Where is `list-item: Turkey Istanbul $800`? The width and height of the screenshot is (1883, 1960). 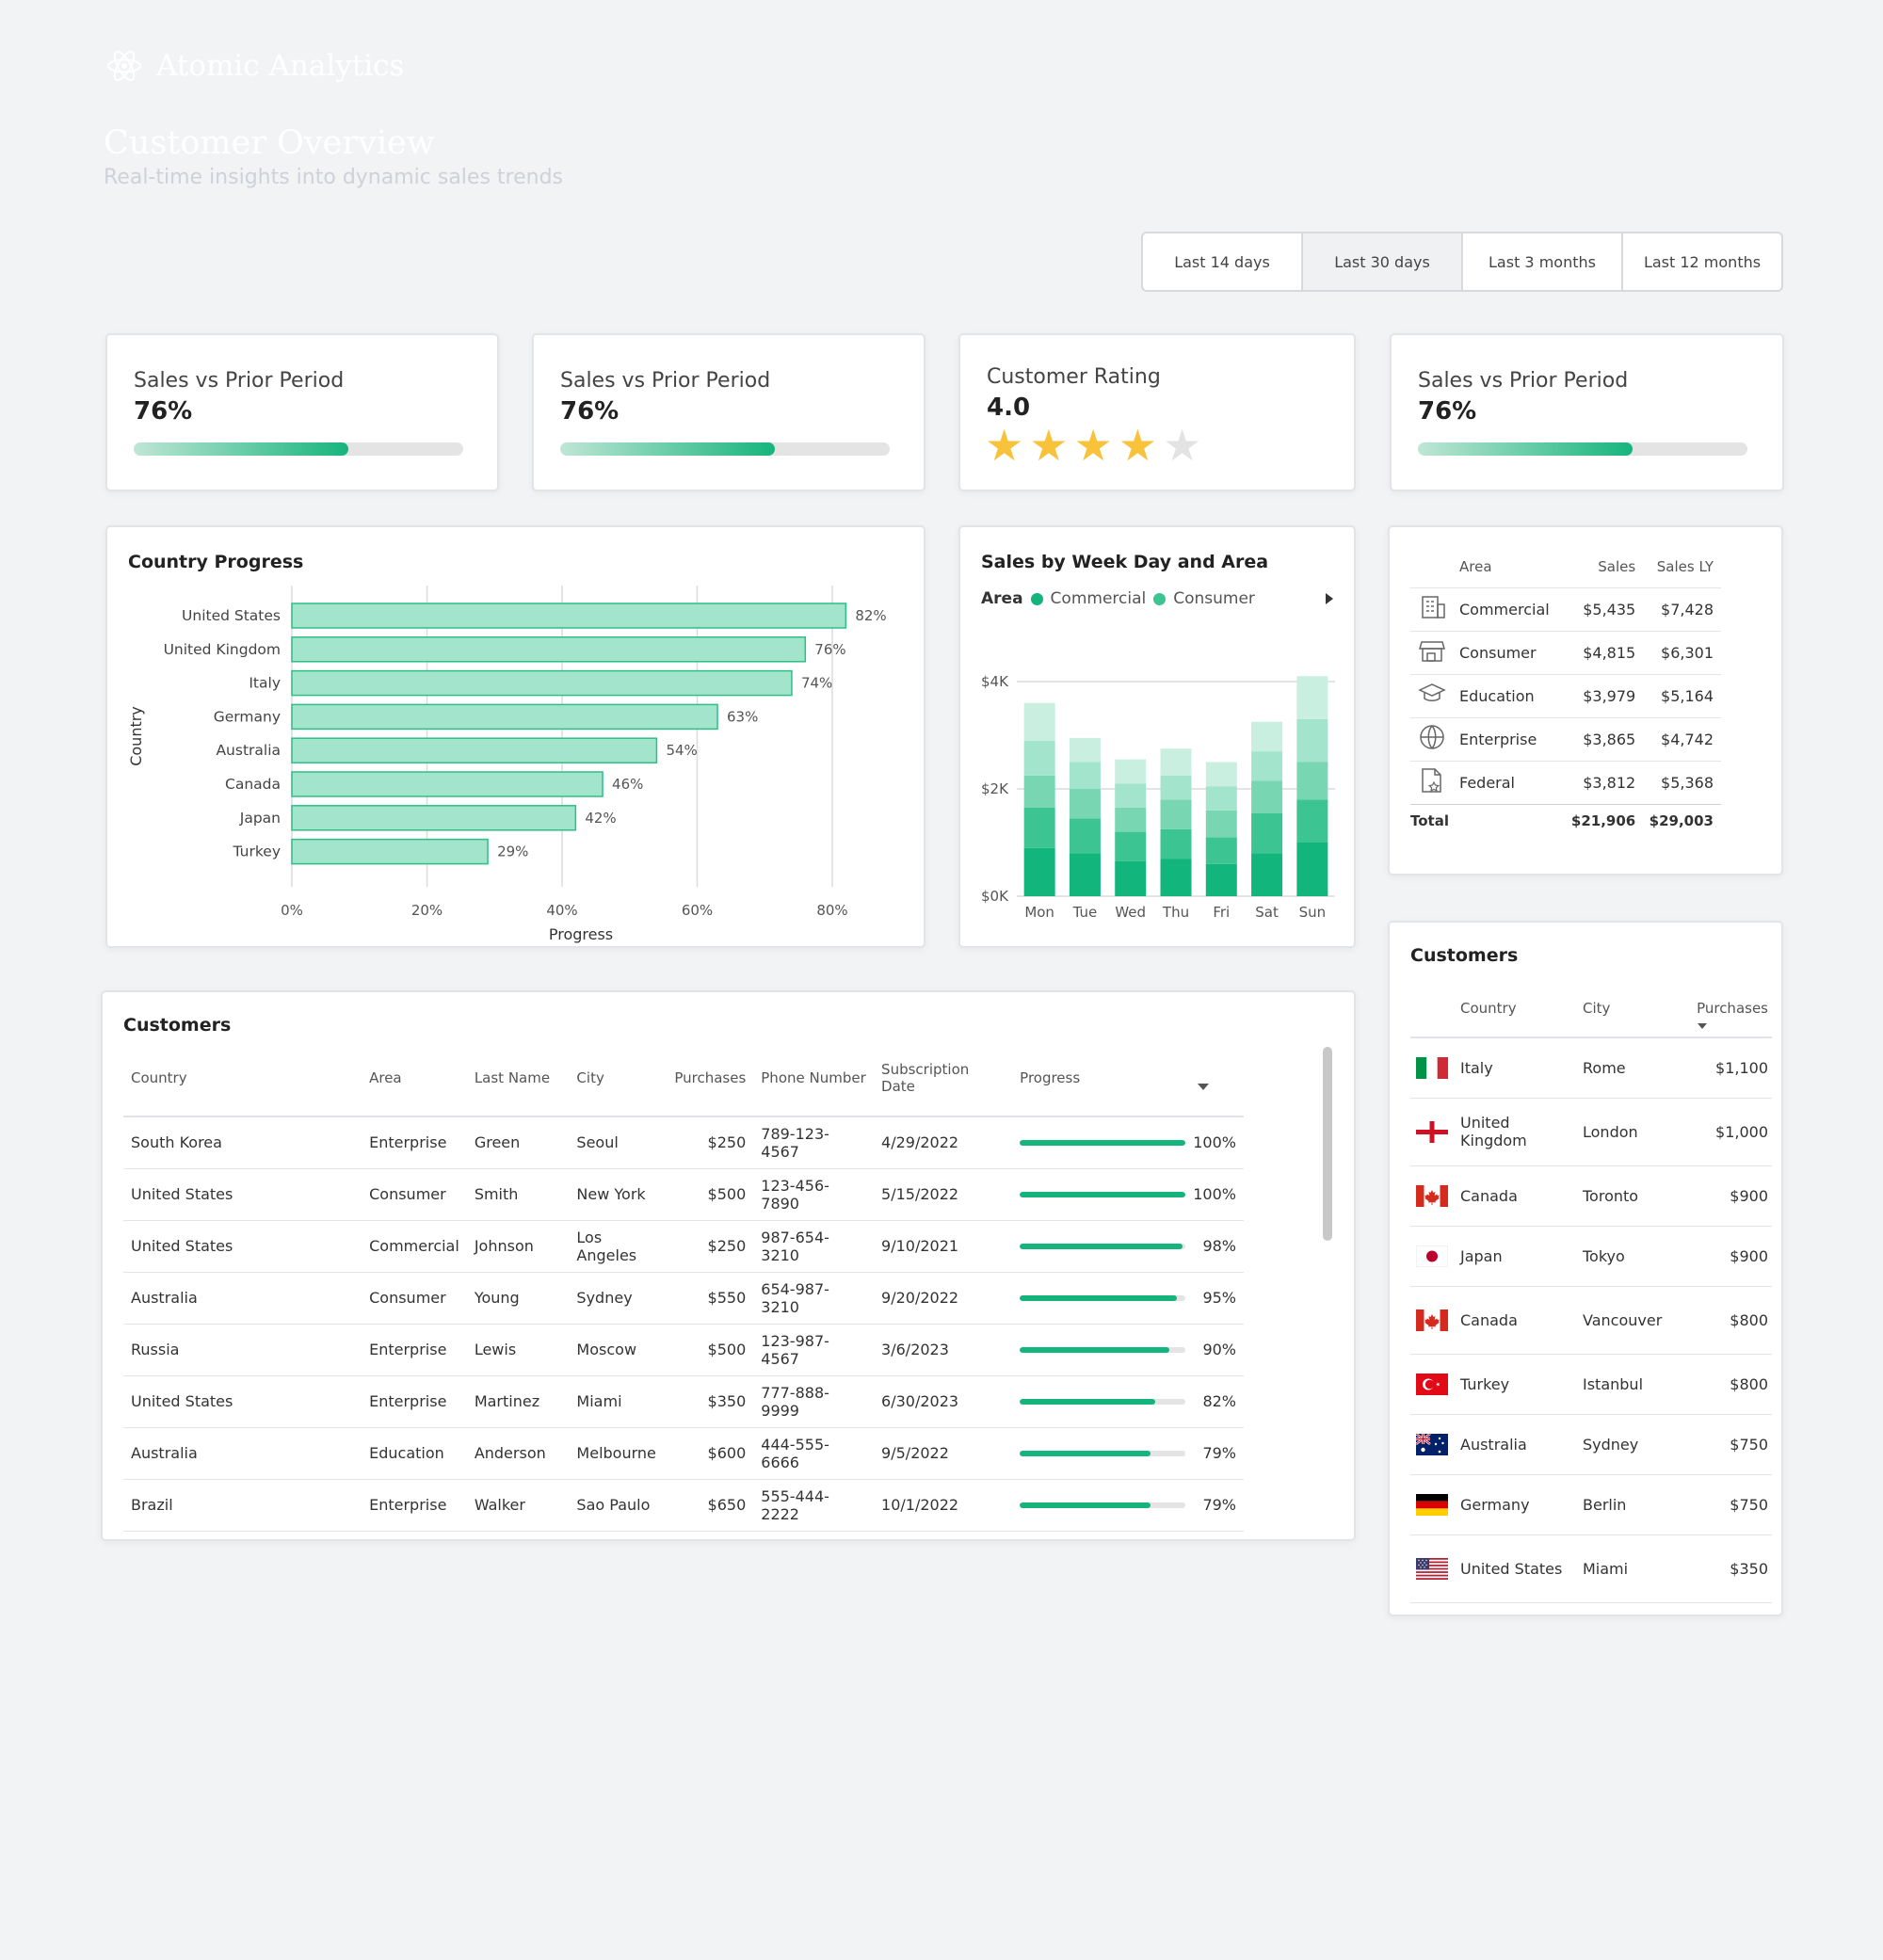 list-item: Turkey Istanbul $800 is located at coordinates (1591, 1384).